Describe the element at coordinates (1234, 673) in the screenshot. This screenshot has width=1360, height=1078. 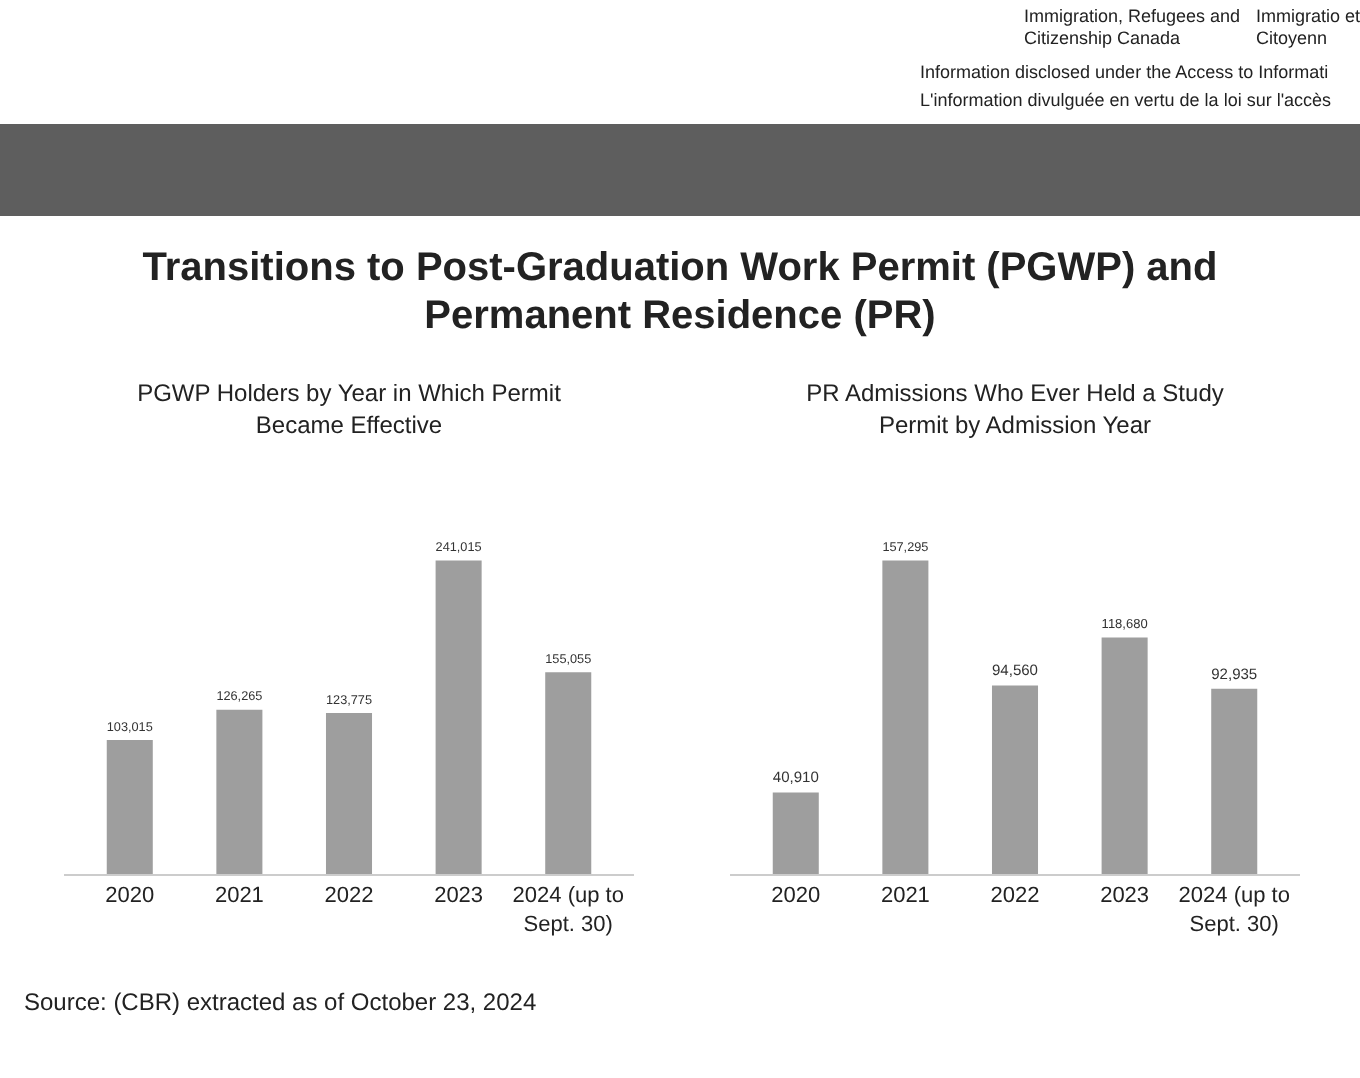
I see `data-label: 92,935` at that location.